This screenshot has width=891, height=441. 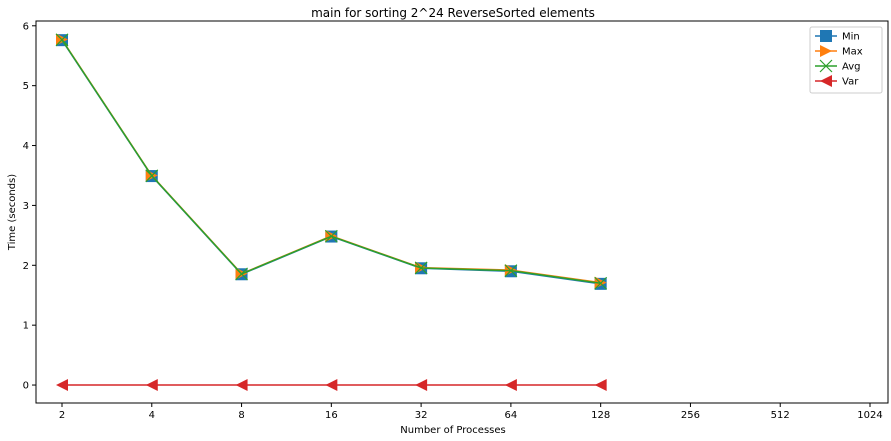 What do you see at coordinates (26, 146) in the screenshot?
I see `y-tick-label: 4` at bounding box center [26, 146].